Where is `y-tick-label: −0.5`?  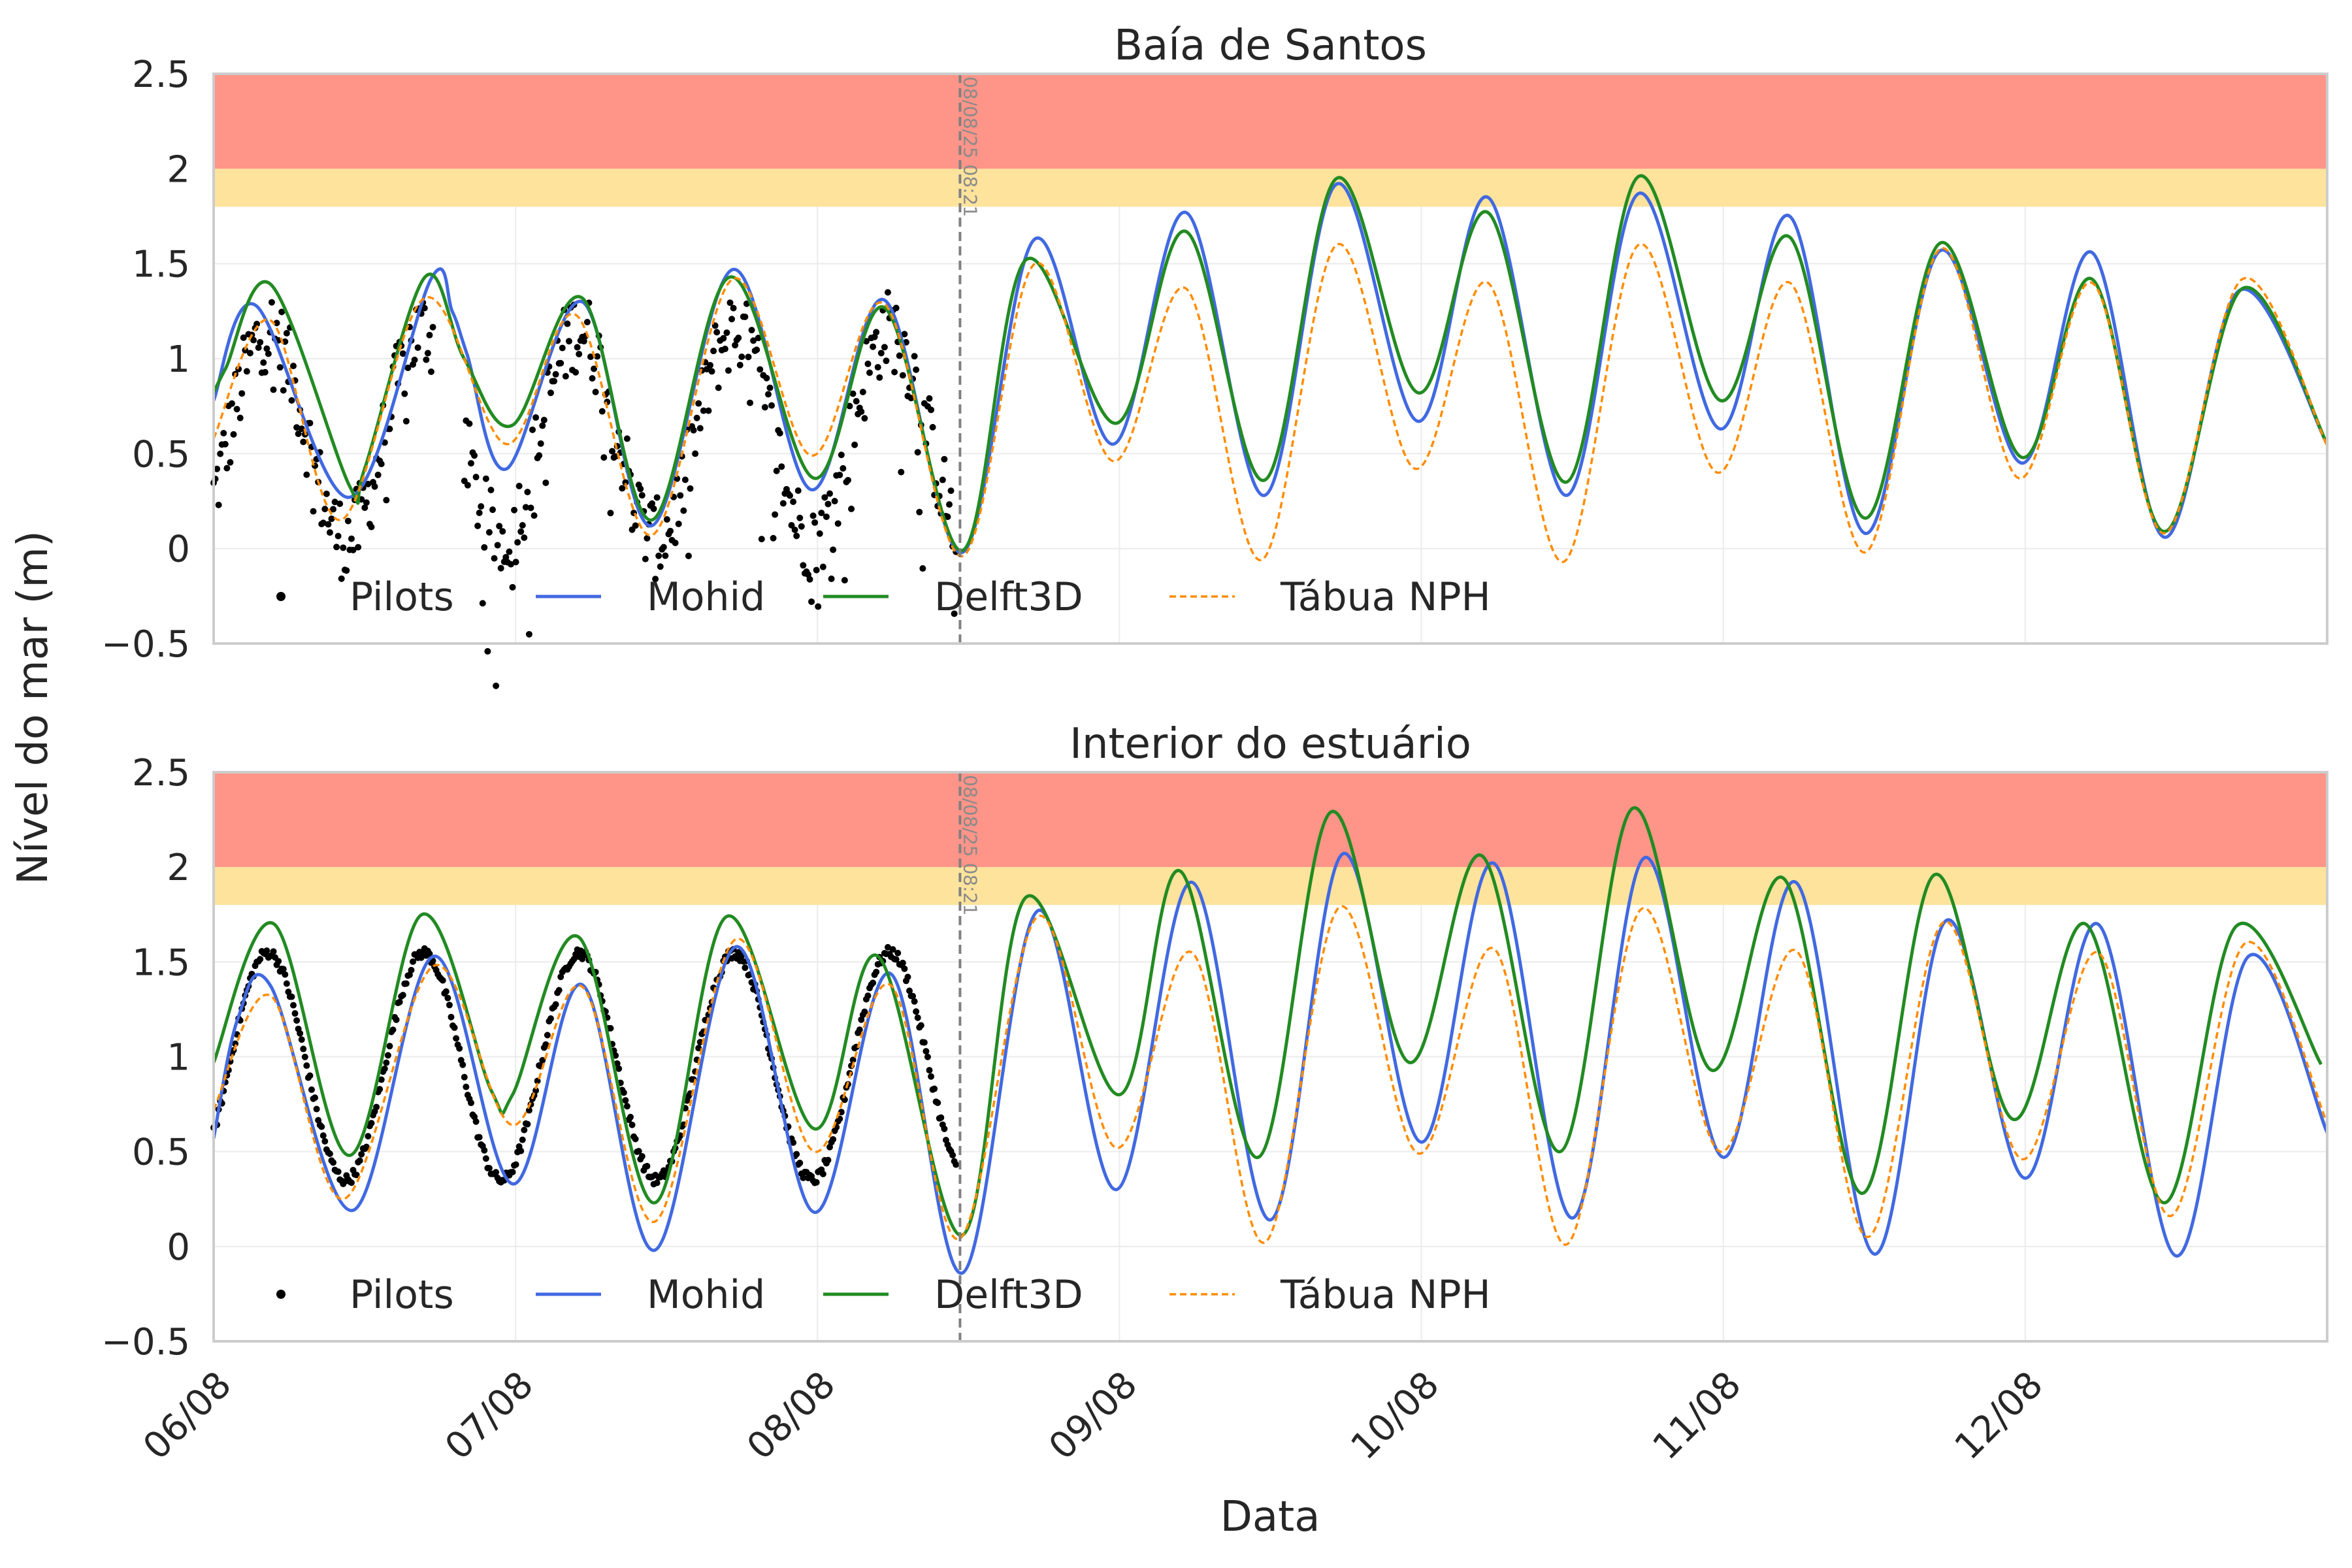 y-tick-label: −0.5 is located at coordinates (145, 1342).